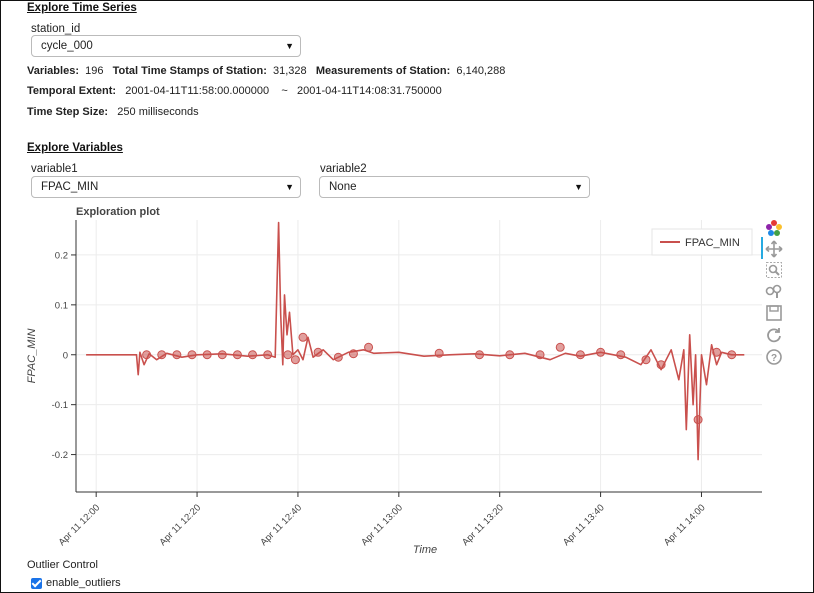 This screenshot has height=593, width=814. What do you see at coordinates (60, 455) in the screenshot?
I see `y-tick-label: -0.2` at bounding box center [60, 455].